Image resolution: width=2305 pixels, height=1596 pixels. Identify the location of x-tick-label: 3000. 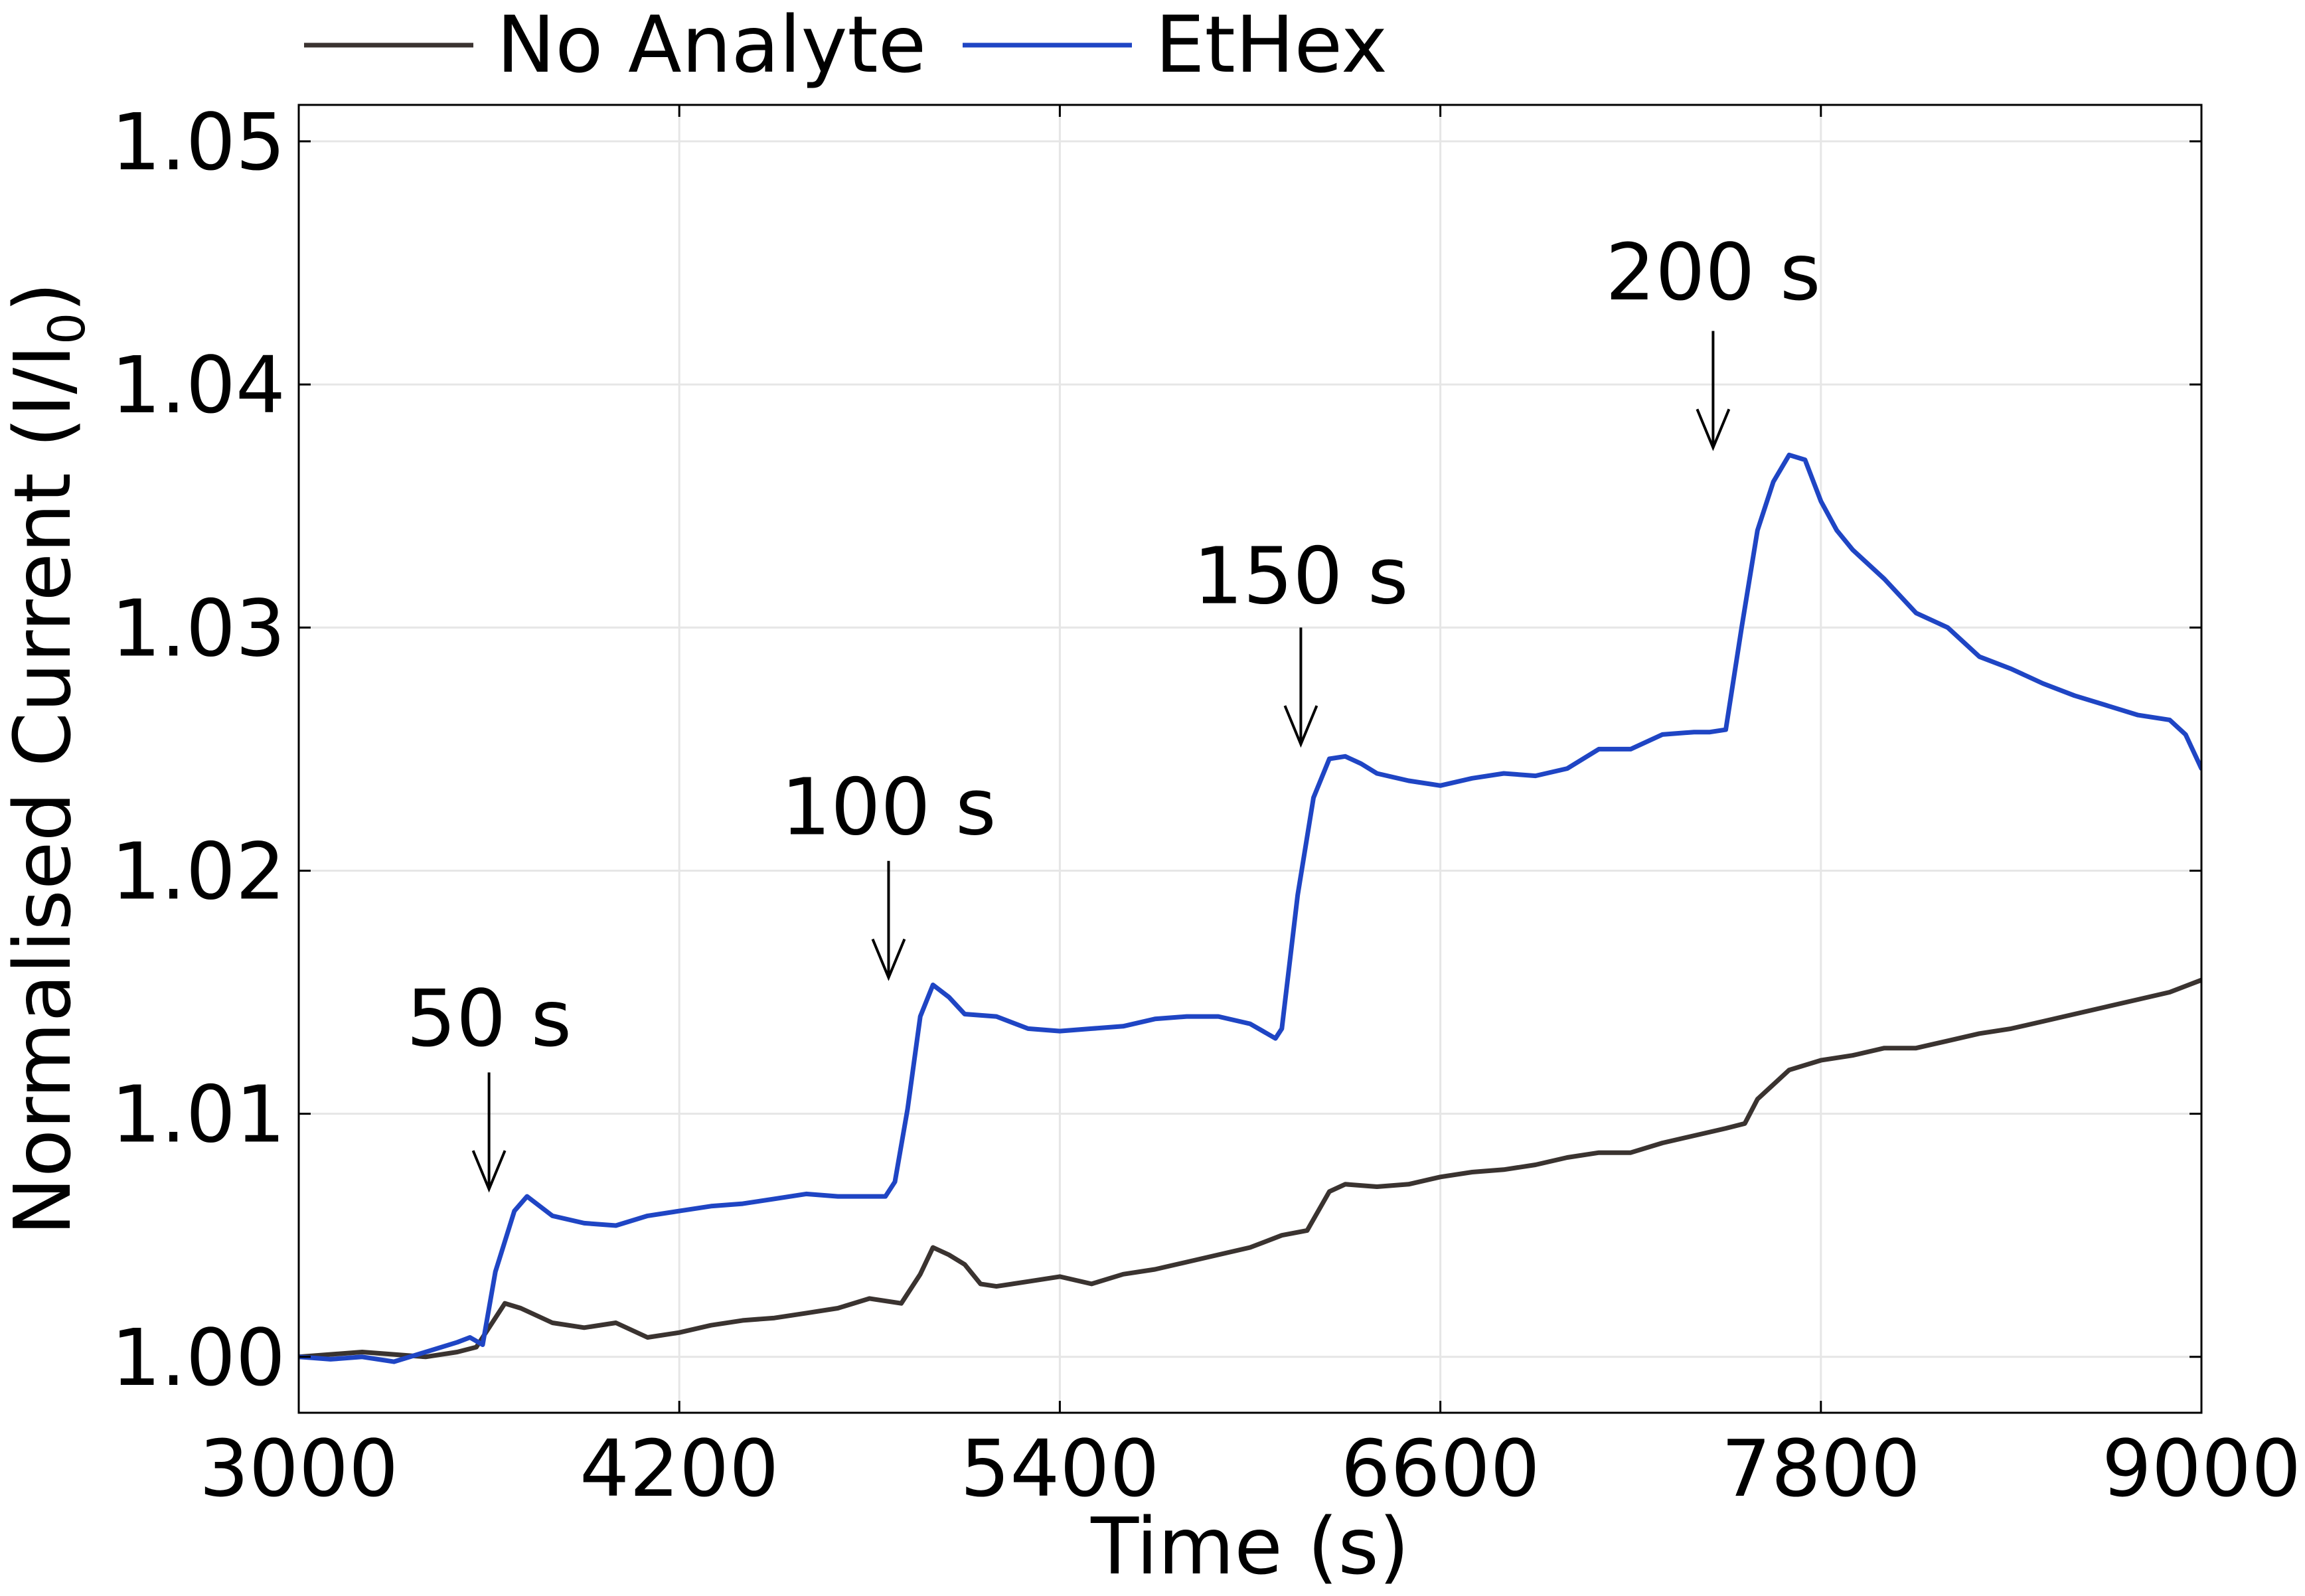
(298, 1468).